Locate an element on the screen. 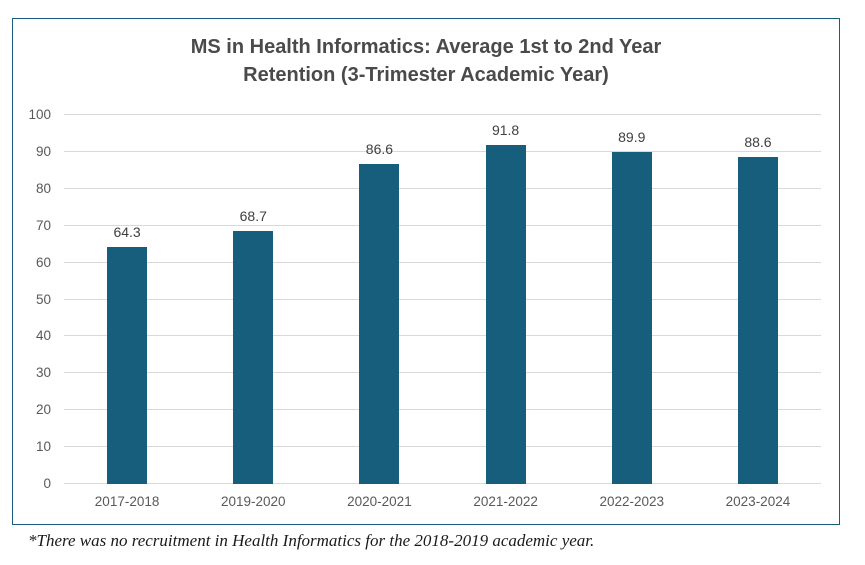  y-tick-label-100: 100 is located at coordinates (39, 114).